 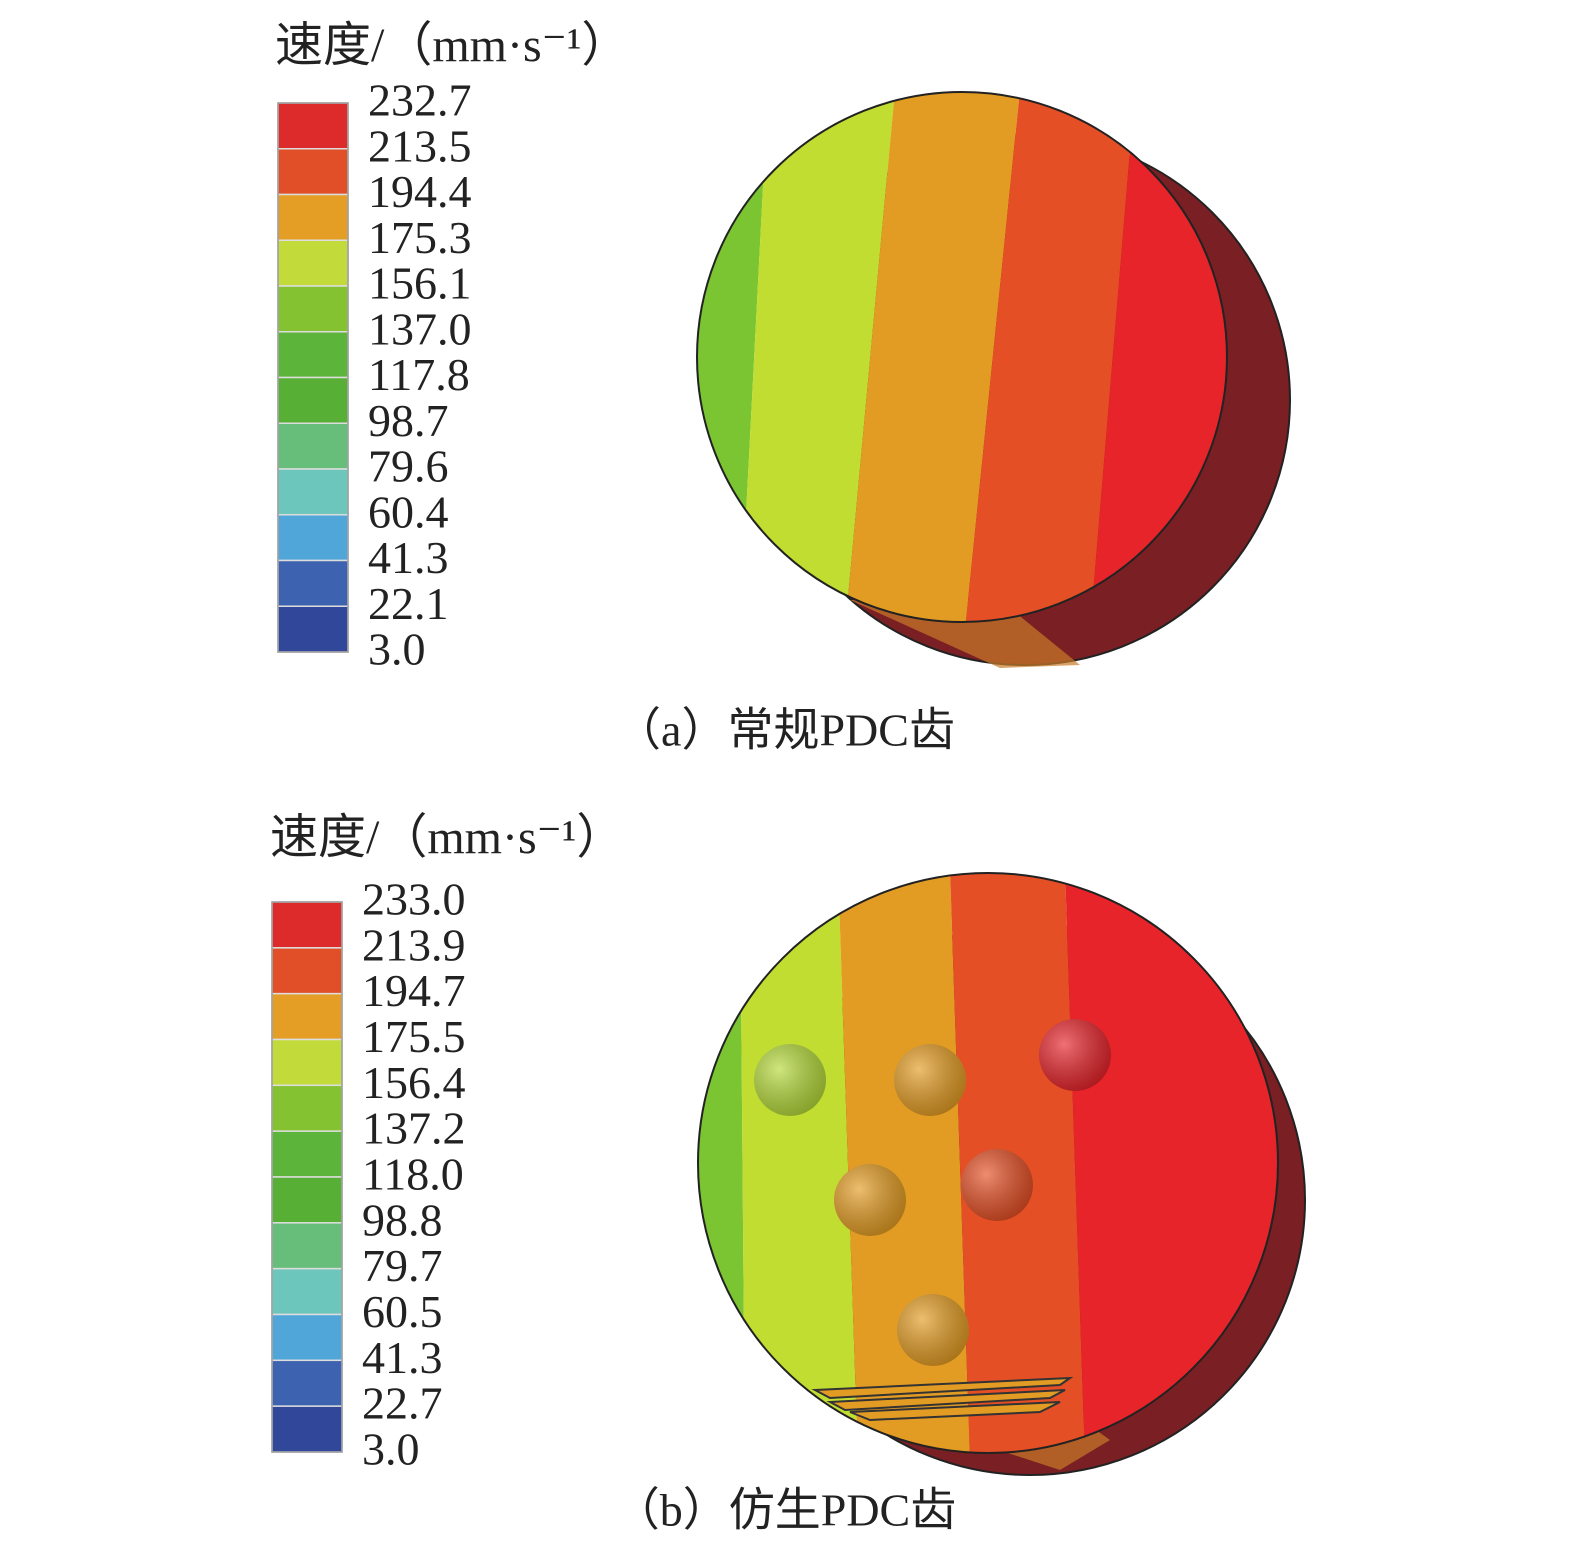 I want to click on legend-label: 79.7, so click(x=402, y=1265).